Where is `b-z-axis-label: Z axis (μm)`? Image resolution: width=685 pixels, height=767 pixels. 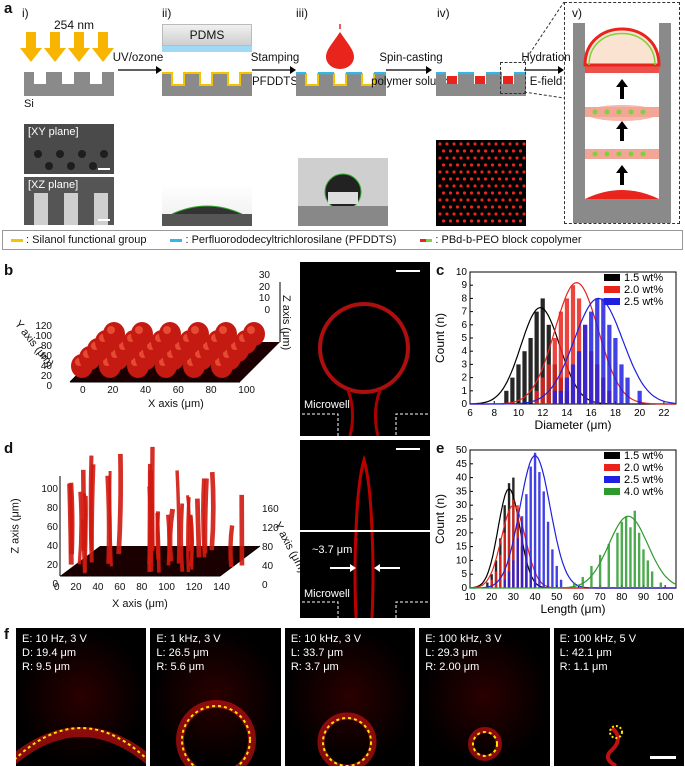 b-z-axis-label: Z axis (μm) is located at coordinates (286, 323).